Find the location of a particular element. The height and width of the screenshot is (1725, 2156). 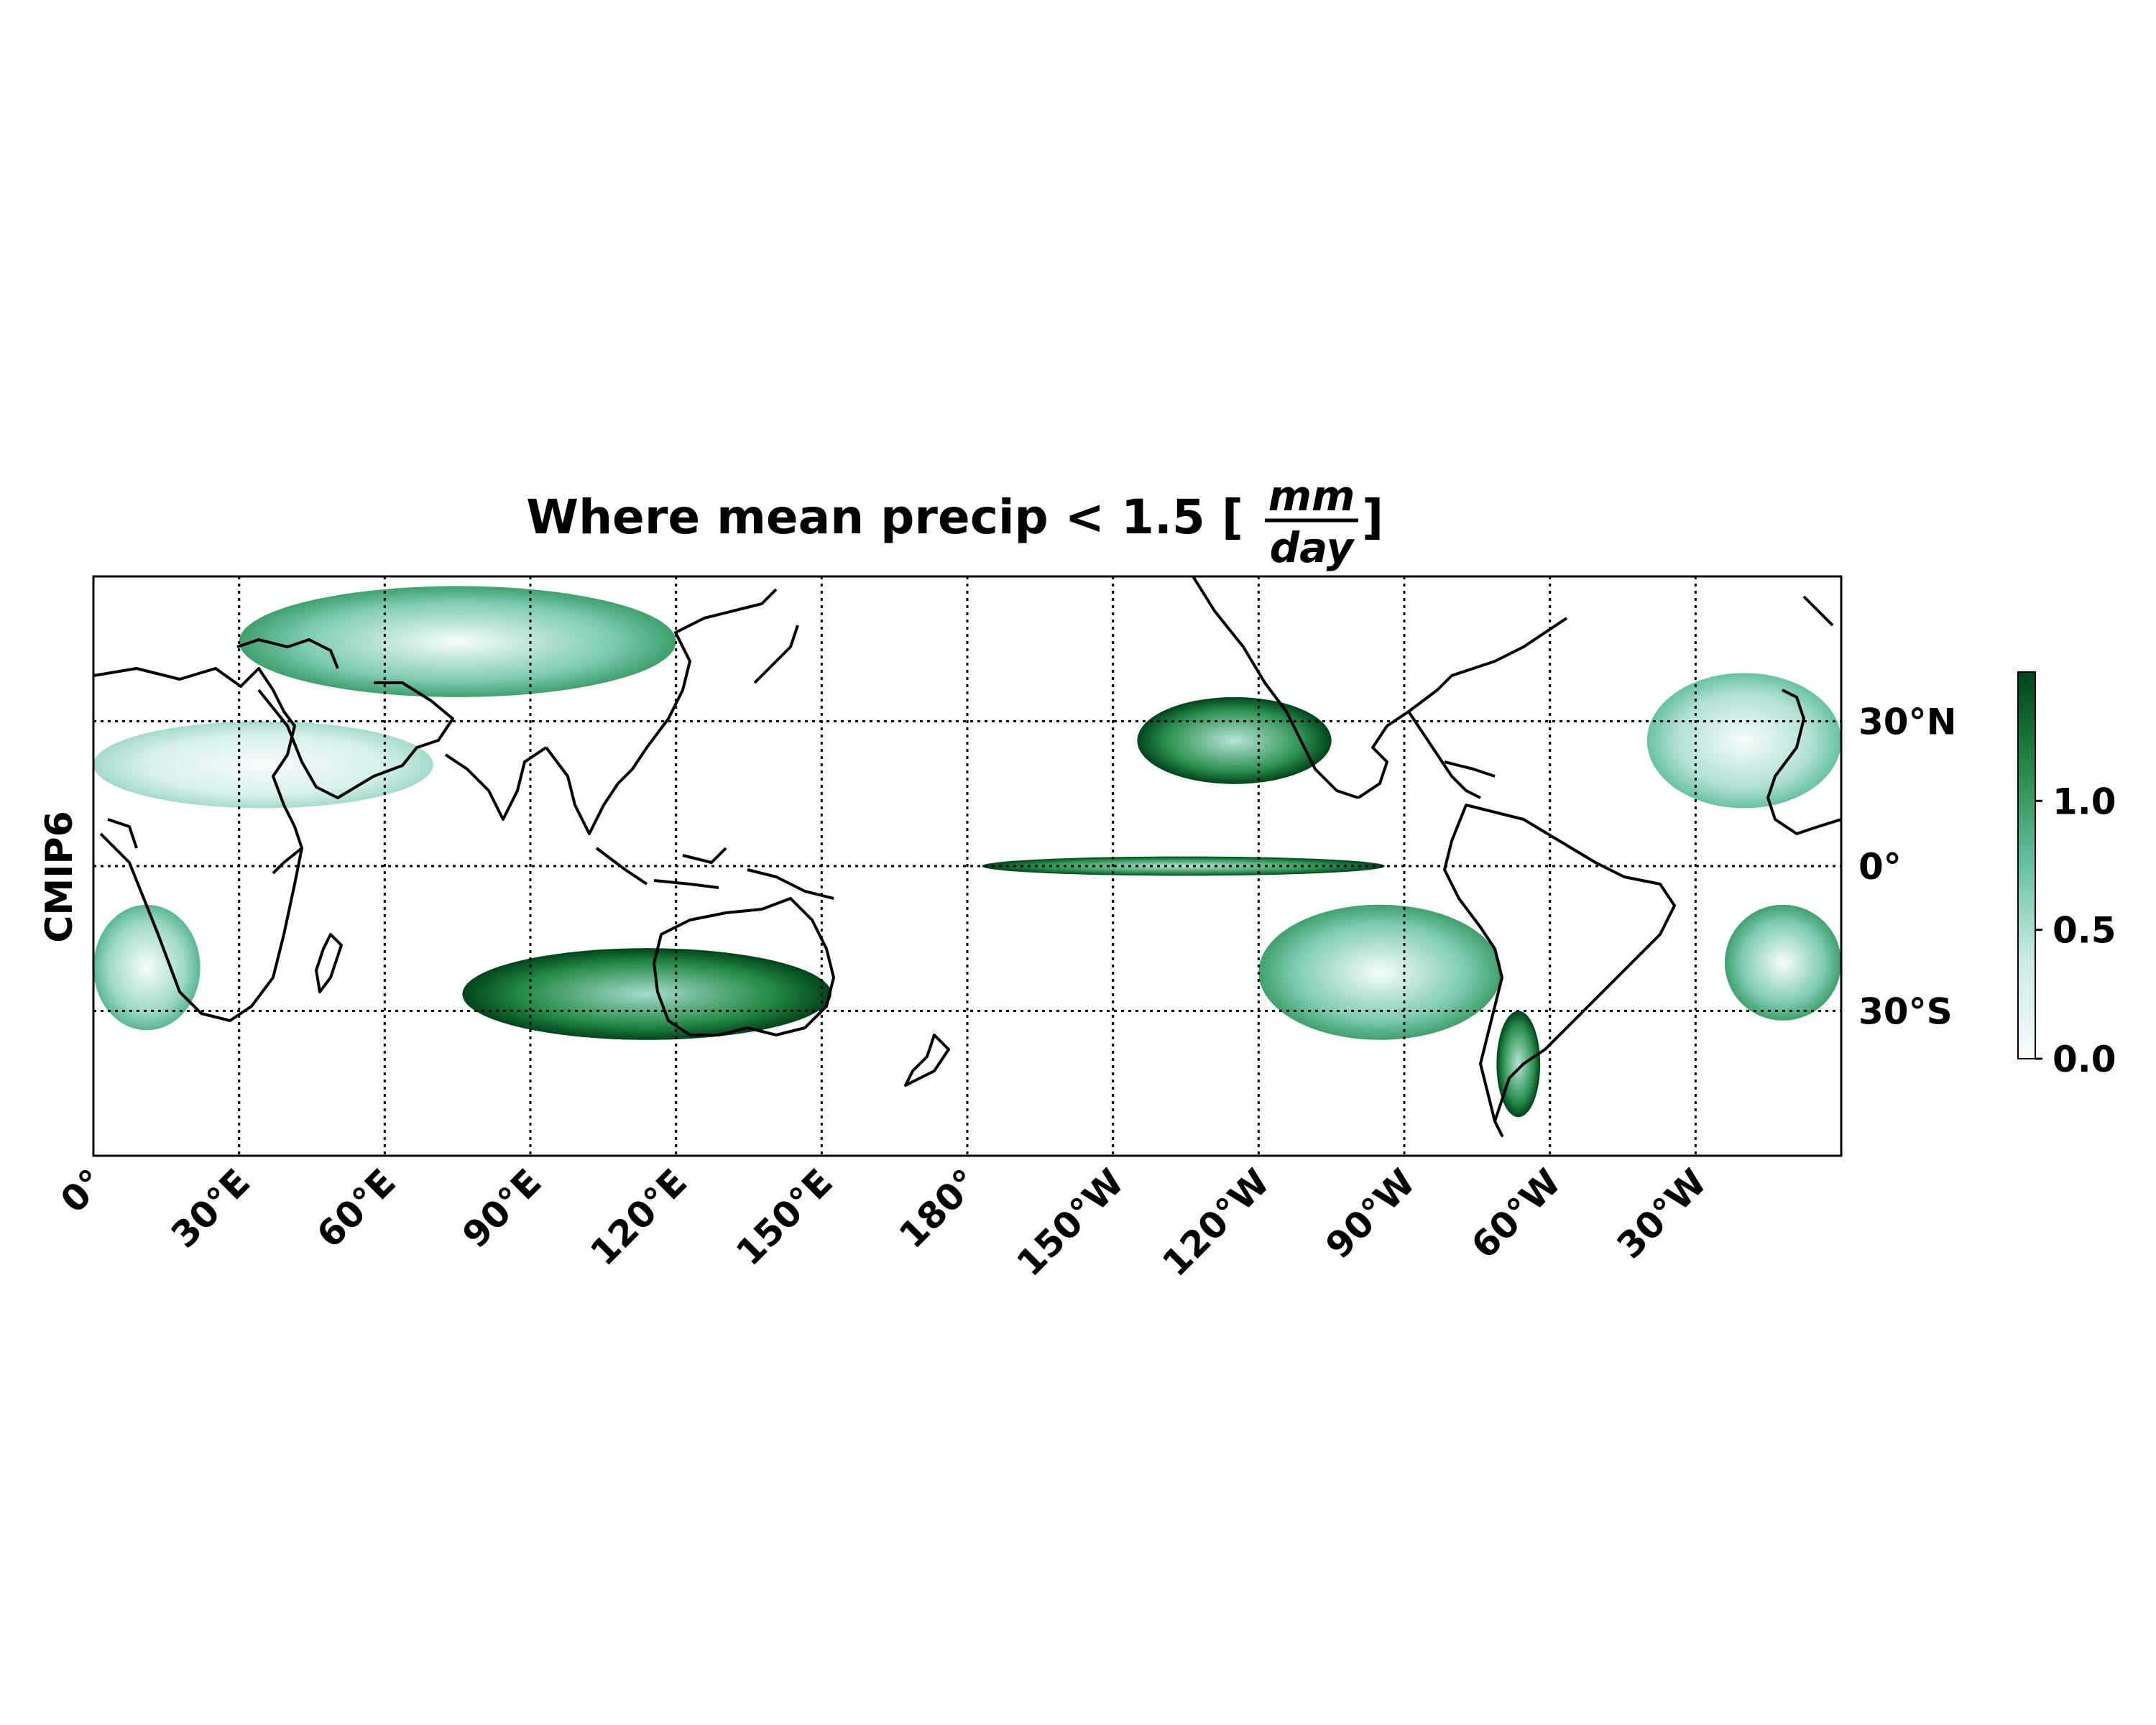

title-unit-numerator: mm is located at coordinates (1311, 496).